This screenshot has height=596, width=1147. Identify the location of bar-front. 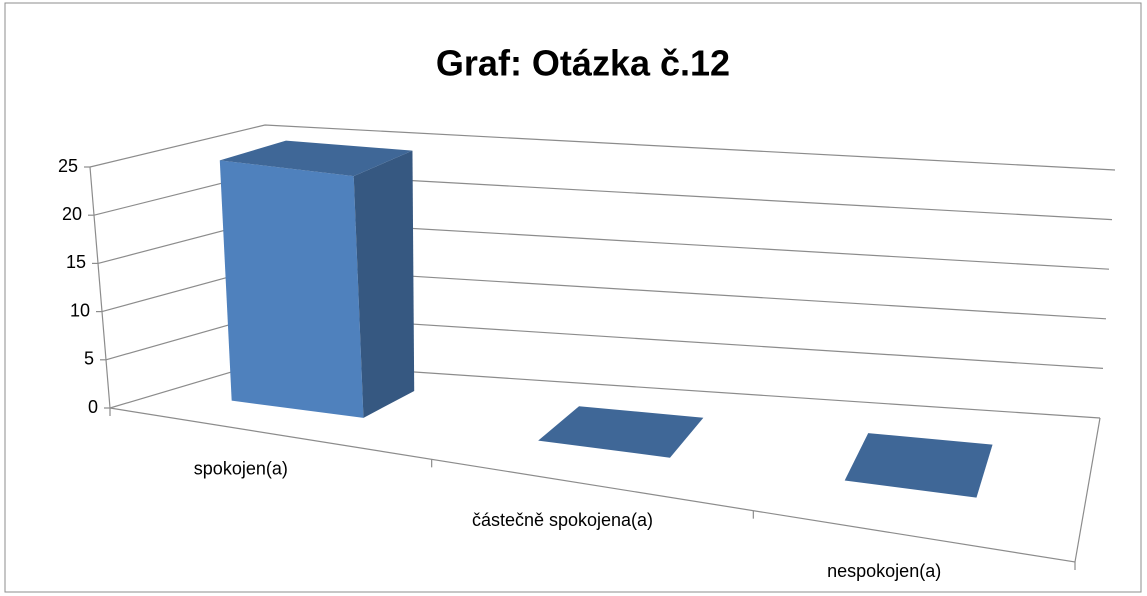
(291, 289).